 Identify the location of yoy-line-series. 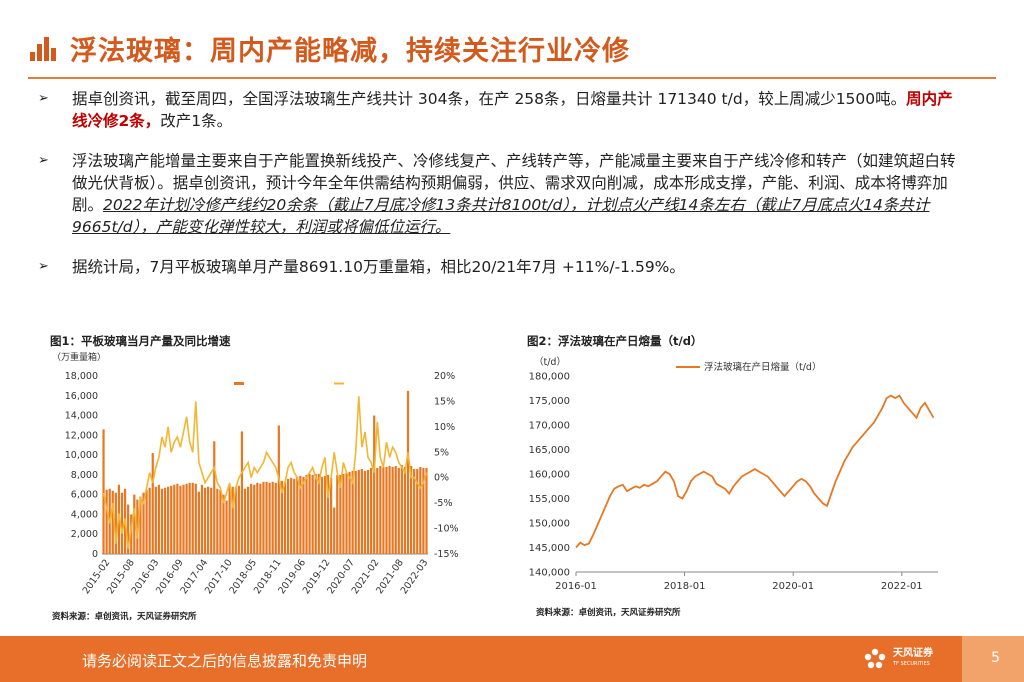
(265, 473).